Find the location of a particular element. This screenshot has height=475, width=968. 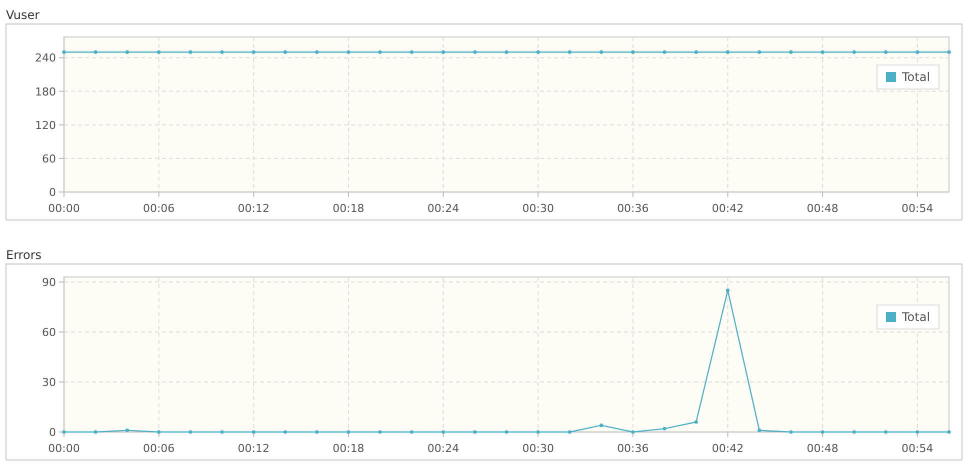

y-tick-label: 90 is located at coordinates (49, 282).